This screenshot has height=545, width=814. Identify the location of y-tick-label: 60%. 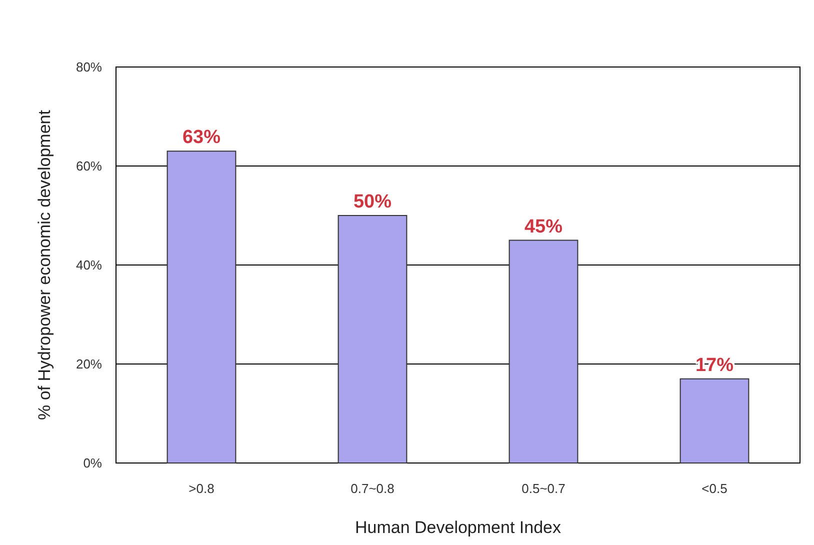
(89, 166).